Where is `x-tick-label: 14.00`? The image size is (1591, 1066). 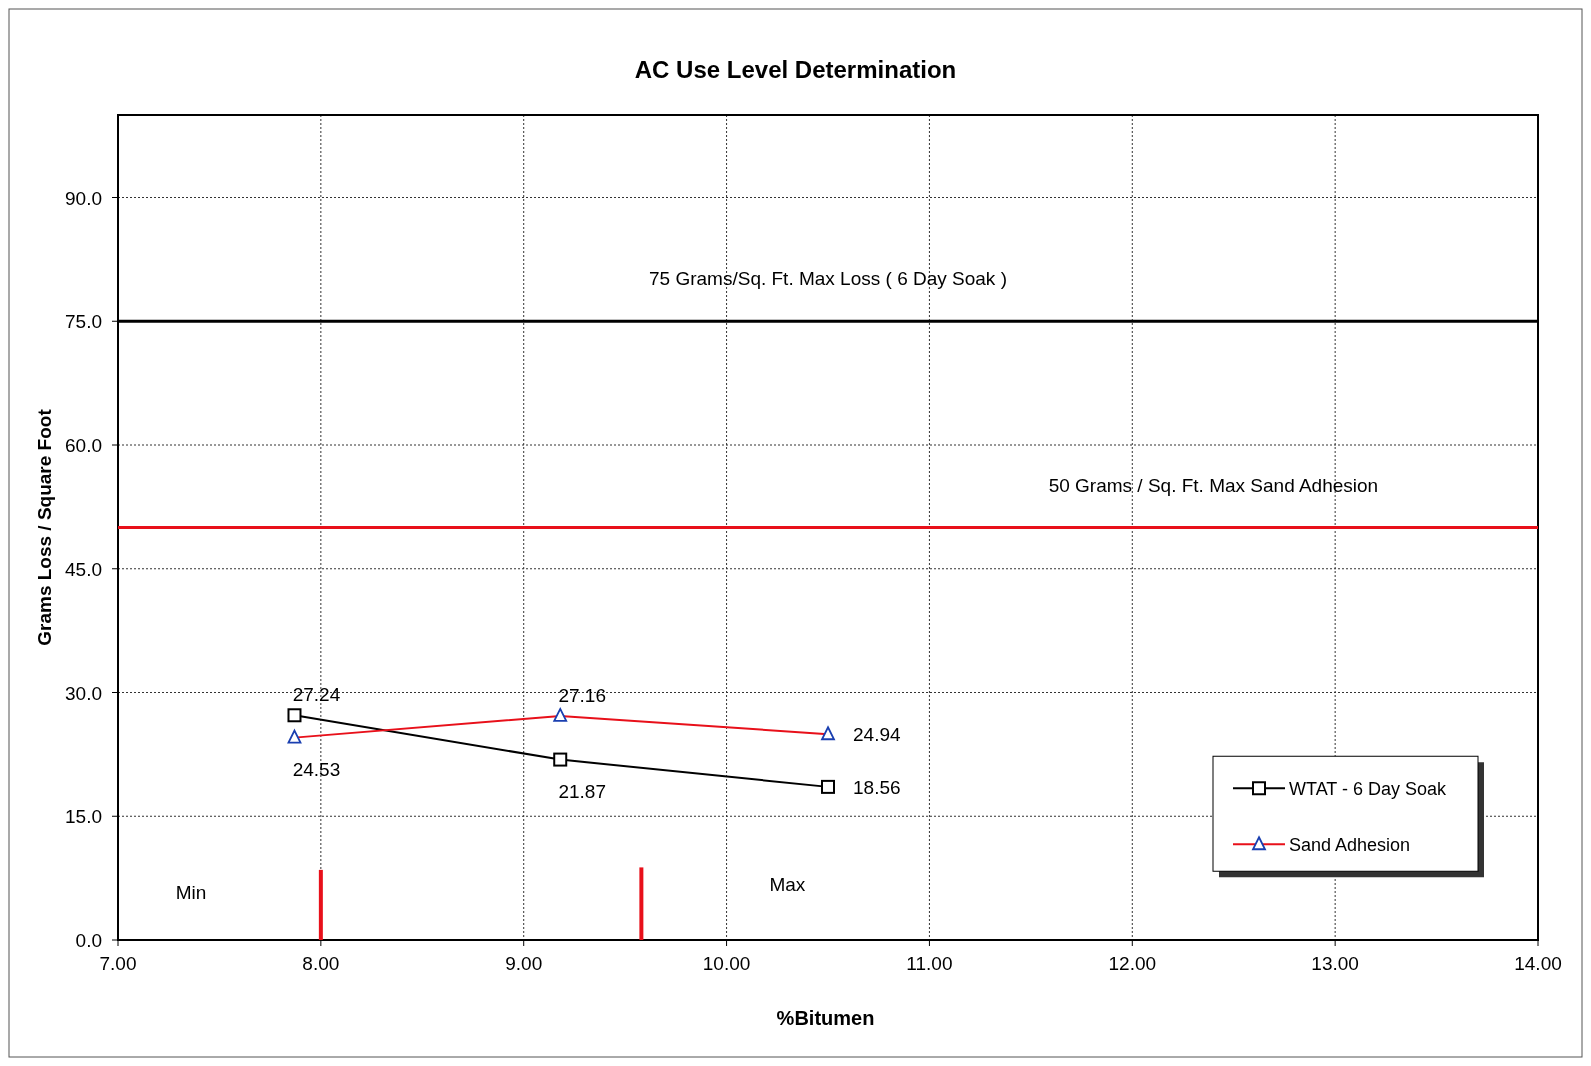
x-tick-label: 14.00 is located at coordinates (1538, 963).